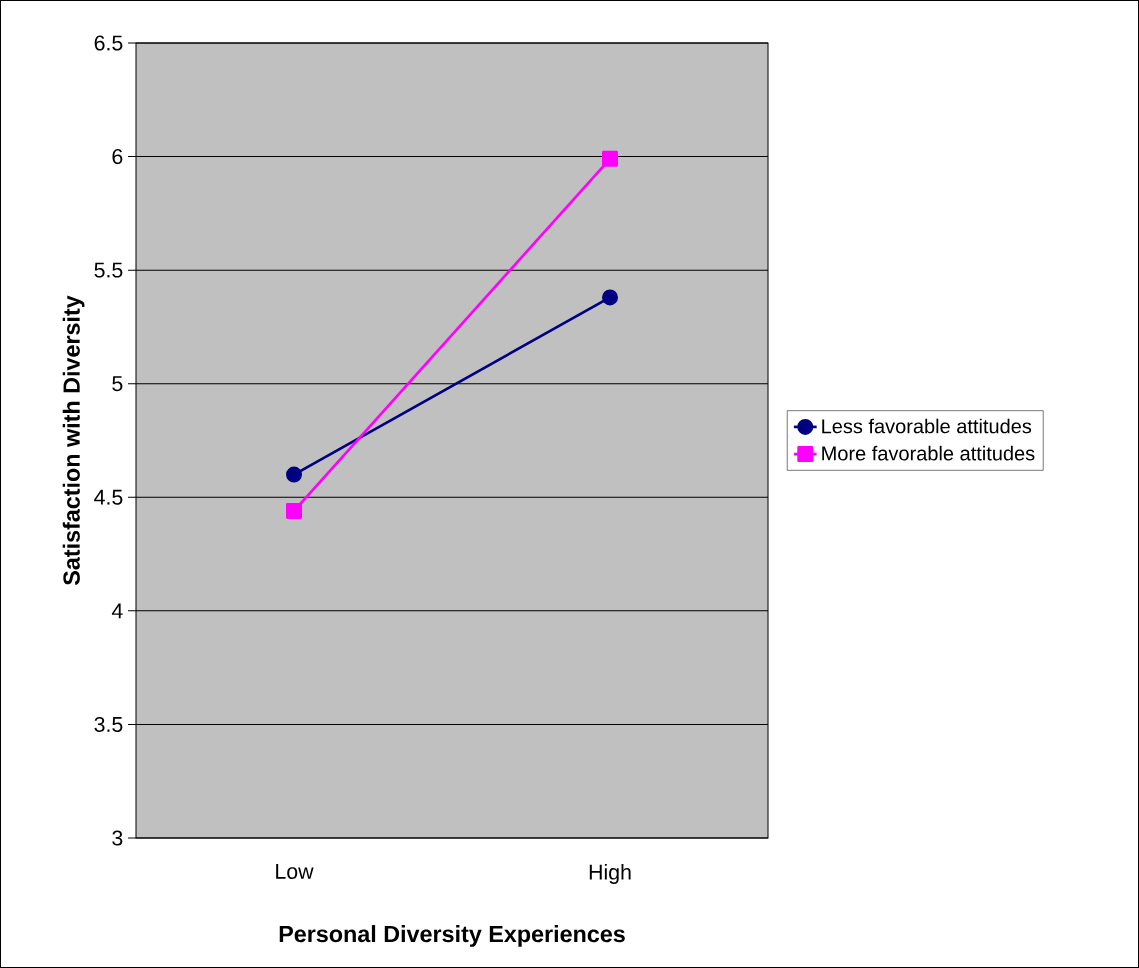  I want to click on x-tick-label: Low, so click(295, 871).